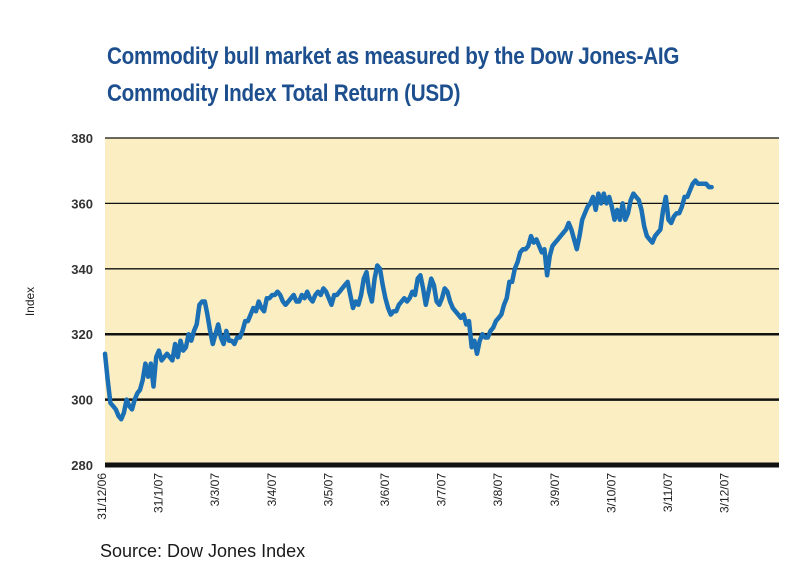 The width and height of the screenshot is (800, 584). I want to click on y-tick-label: 320, so click(82, 334).